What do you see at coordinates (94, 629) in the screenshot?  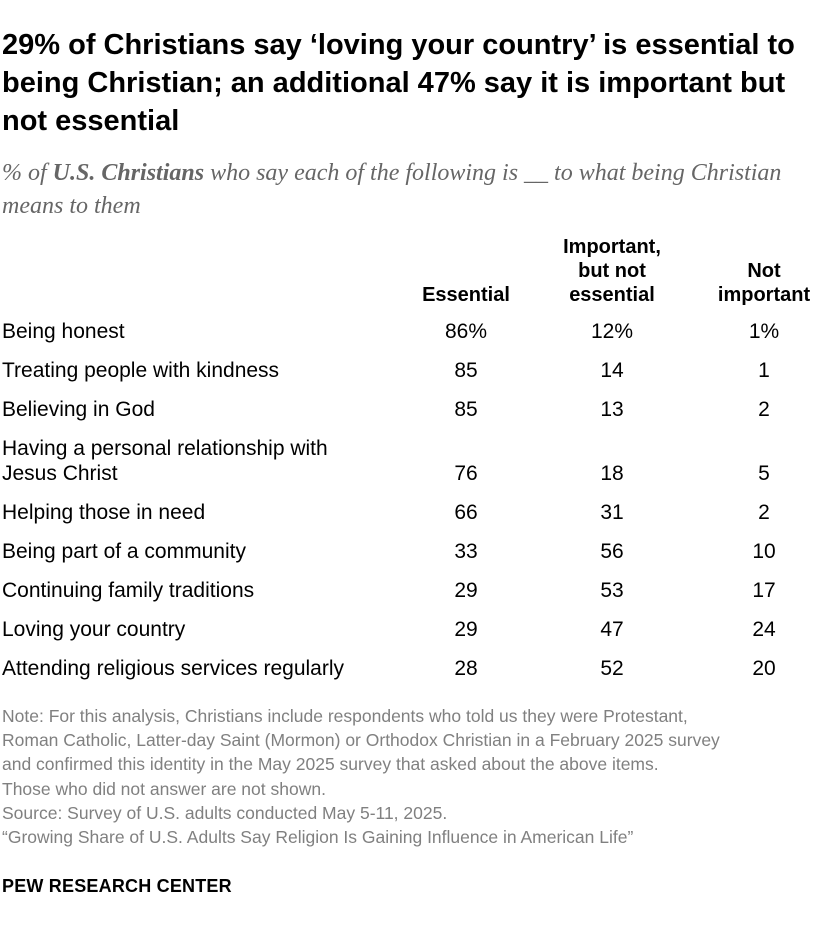 I see `row-label-8: Loving your country` at bounding box center [94, 629].